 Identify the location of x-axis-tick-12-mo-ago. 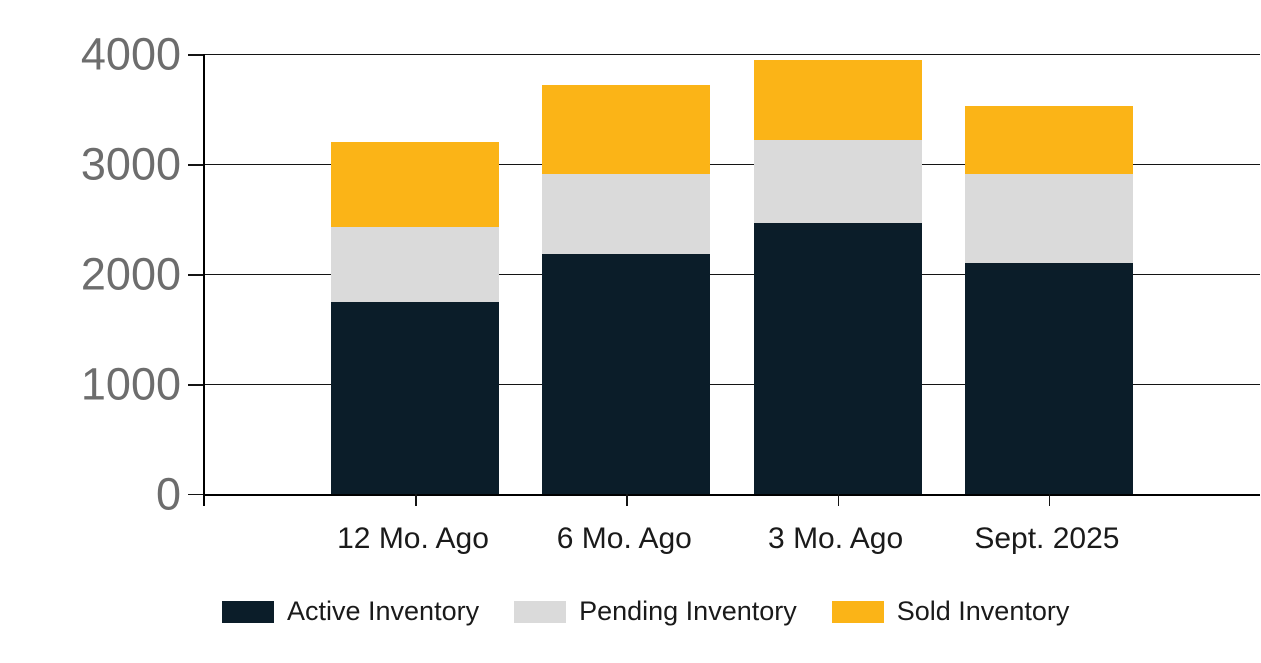
(416, 500).